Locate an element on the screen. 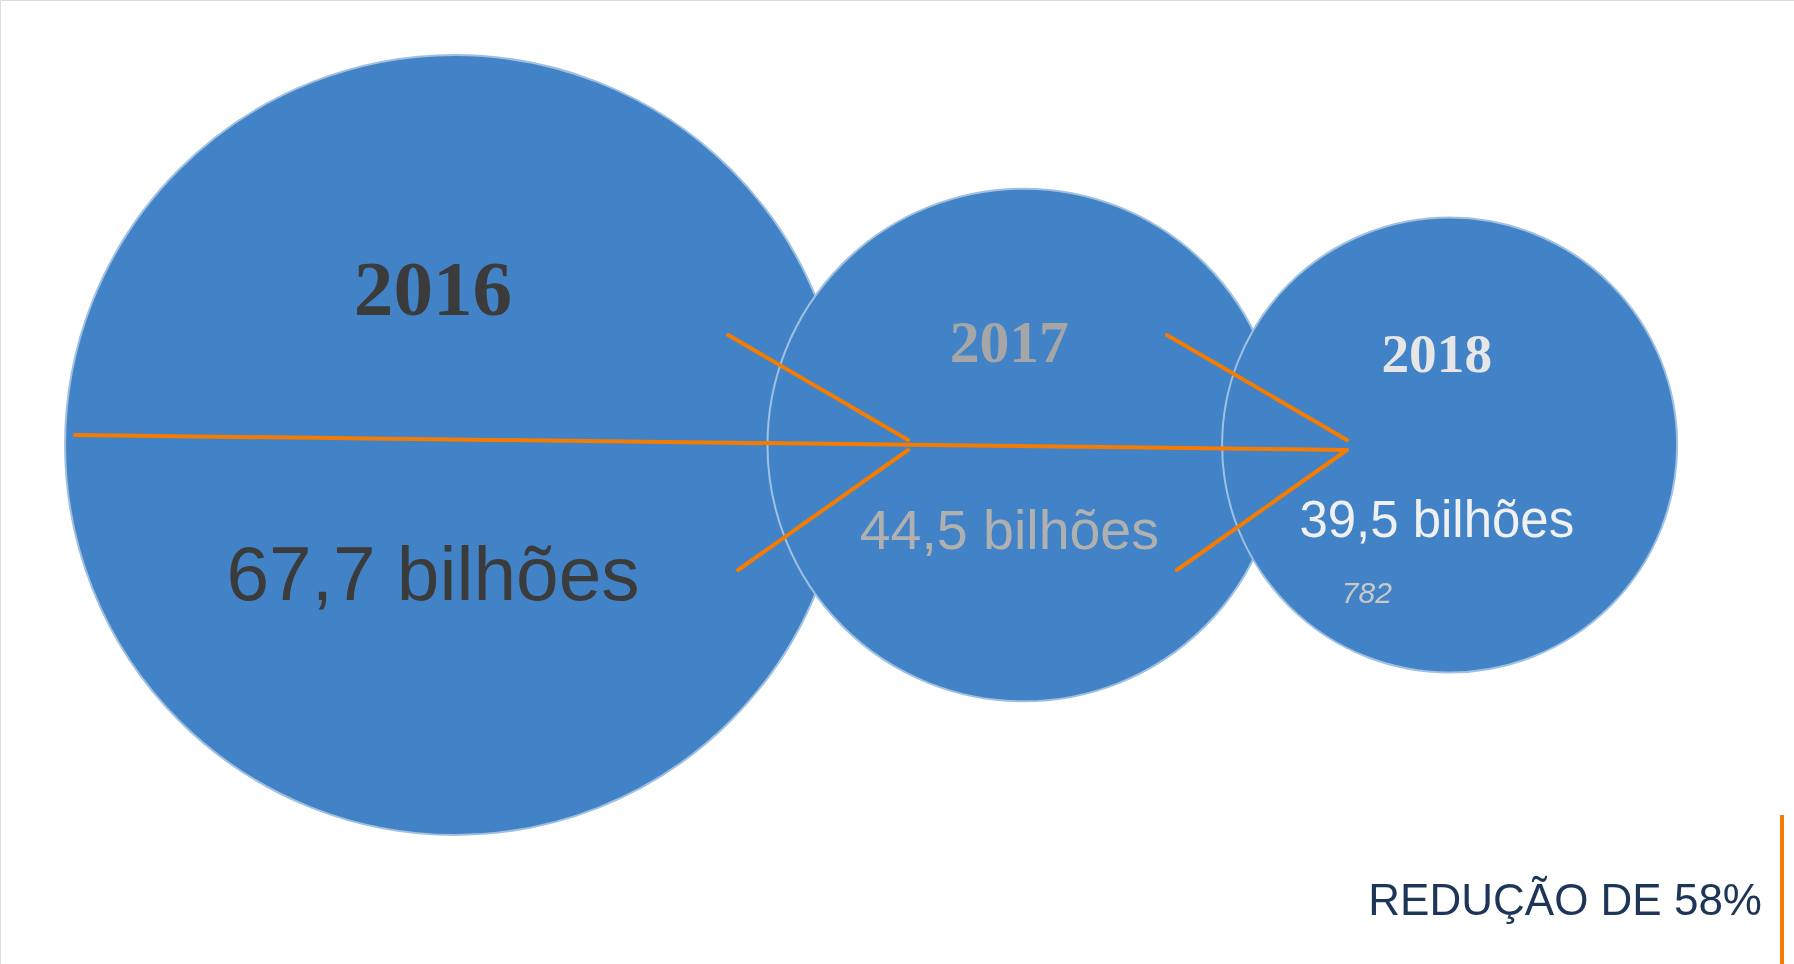  text: REDUÇÃO DE 58% is located at coordinates (1565, 899).